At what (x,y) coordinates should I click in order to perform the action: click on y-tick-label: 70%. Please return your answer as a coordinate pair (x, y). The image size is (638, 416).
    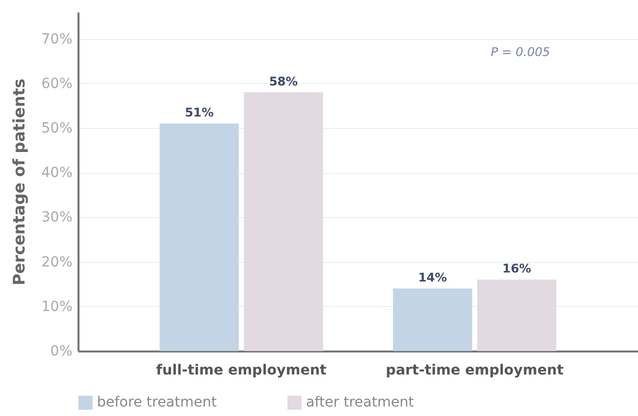
    Looking at the image, I should click on (56, 39).